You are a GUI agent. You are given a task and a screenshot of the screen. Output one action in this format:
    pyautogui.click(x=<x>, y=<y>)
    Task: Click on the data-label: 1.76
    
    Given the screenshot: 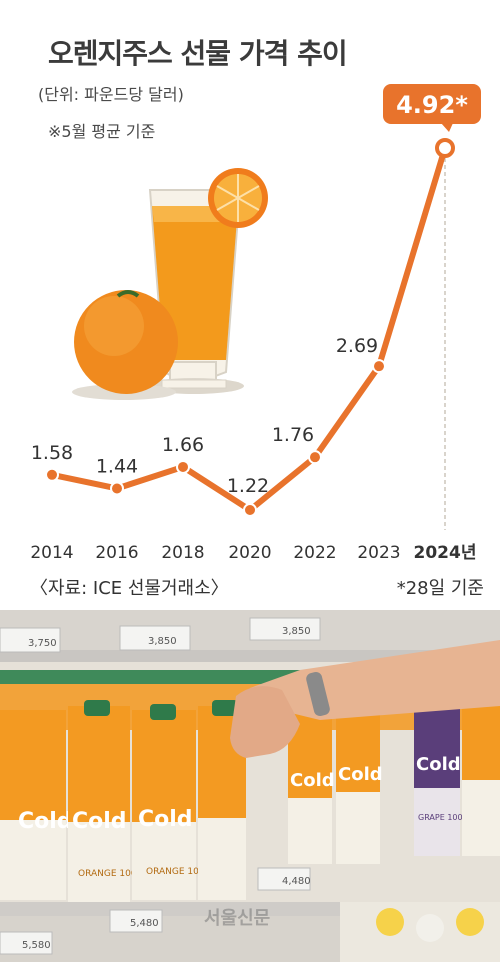 What is the action you would take?
    pyautogui.click(x=293, y=435)
    